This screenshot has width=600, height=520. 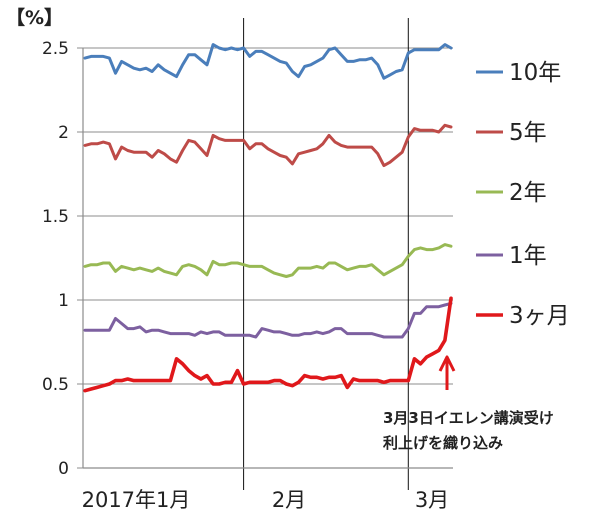 I want to click on legend-label-2y: 2年, so click(x=528, y=193).